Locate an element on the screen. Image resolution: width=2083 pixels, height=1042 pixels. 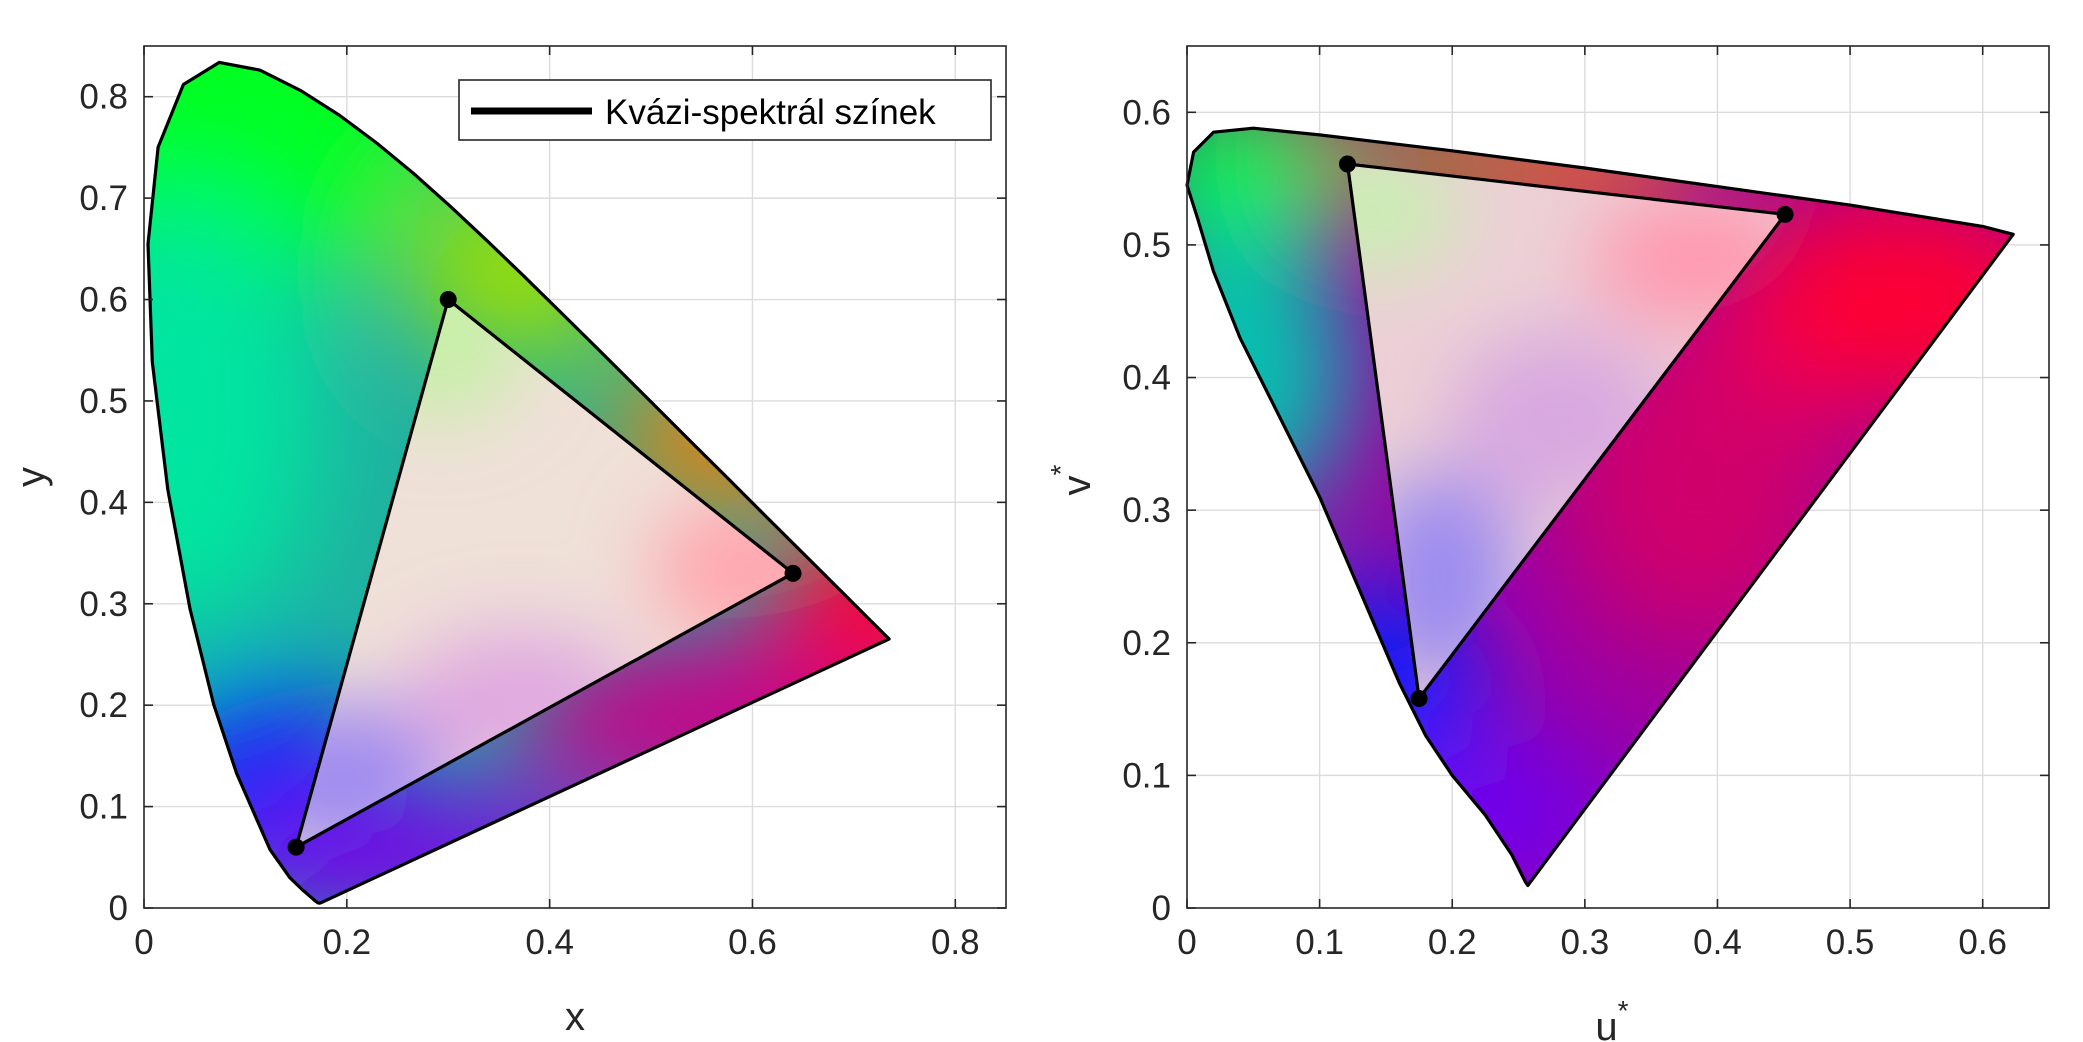
y-axis-label-right: v* is located at coordinates (1072, 479).